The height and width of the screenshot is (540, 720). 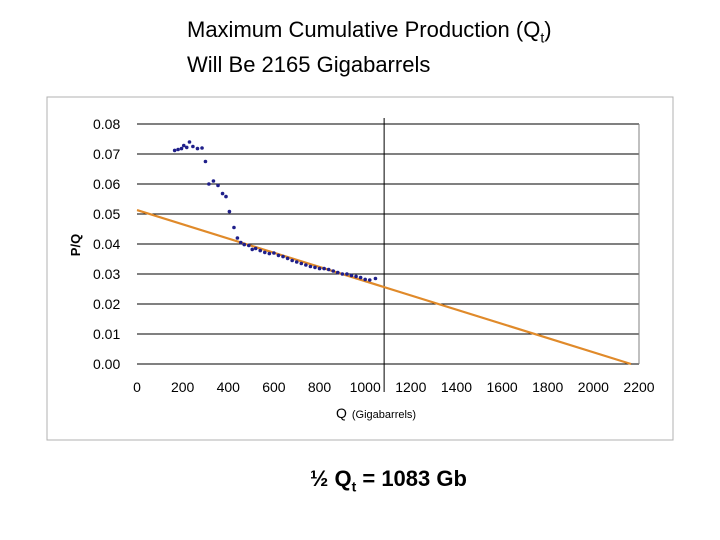 What do you see at coordinates (309, 65) in the screenshot?
I see `title-line-2: Will Be 2165 Gigabarrels` at bounding box center [309, 65].